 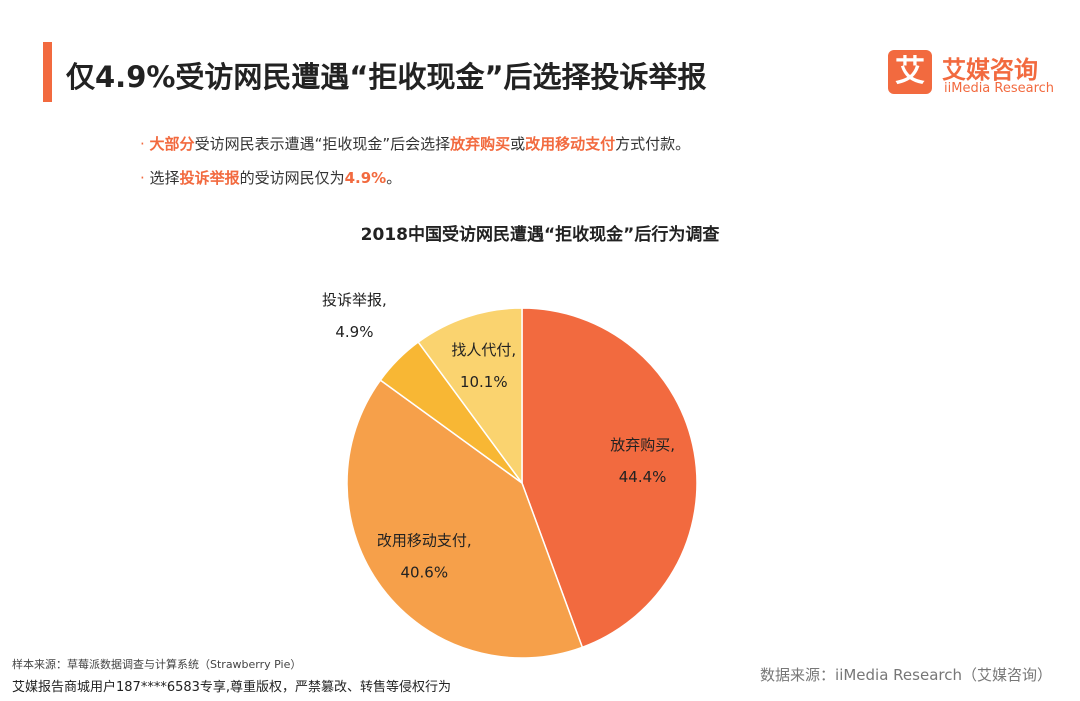 What do you see at coordinates (570, 144) in the screenshot?
I see `highlight-text: 改用移动支付` at bounding box center [570, 144].